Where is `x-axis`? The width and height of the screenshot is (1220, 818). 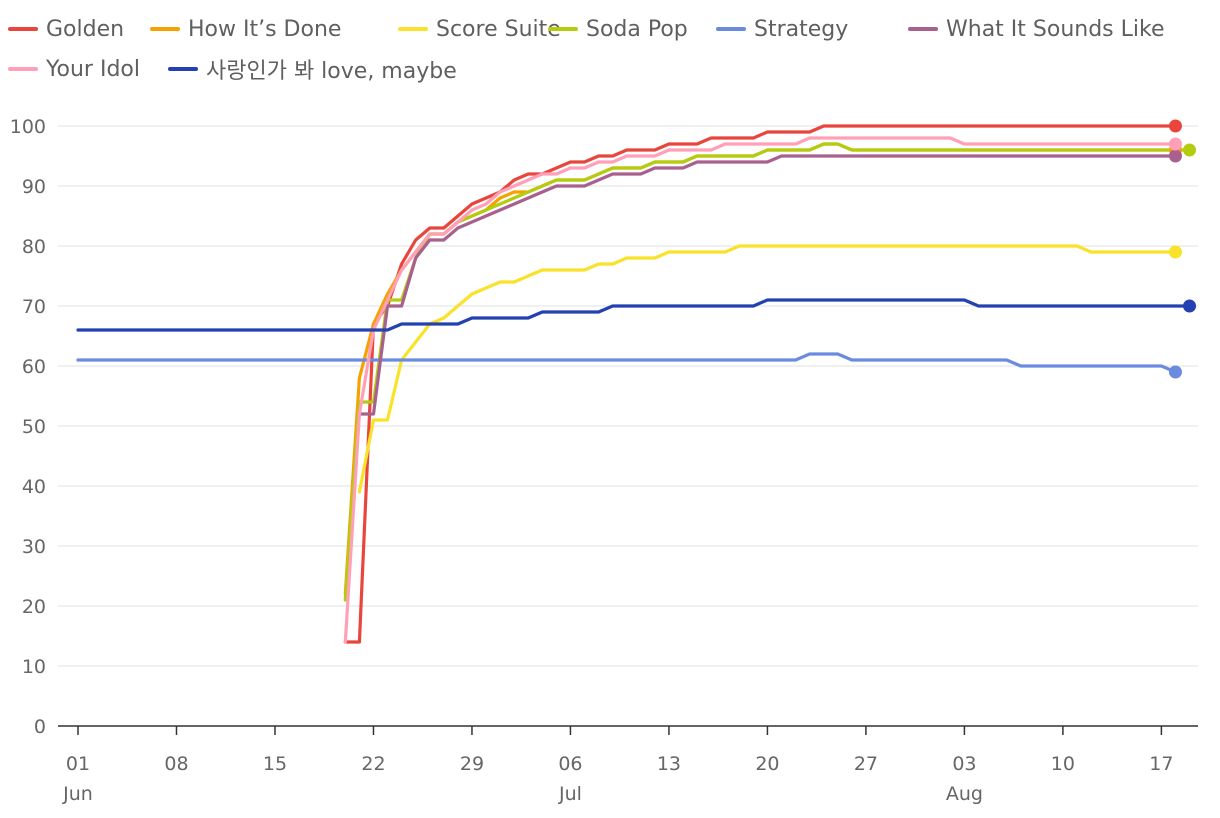 x-axis is located at coordinates (628, 730).